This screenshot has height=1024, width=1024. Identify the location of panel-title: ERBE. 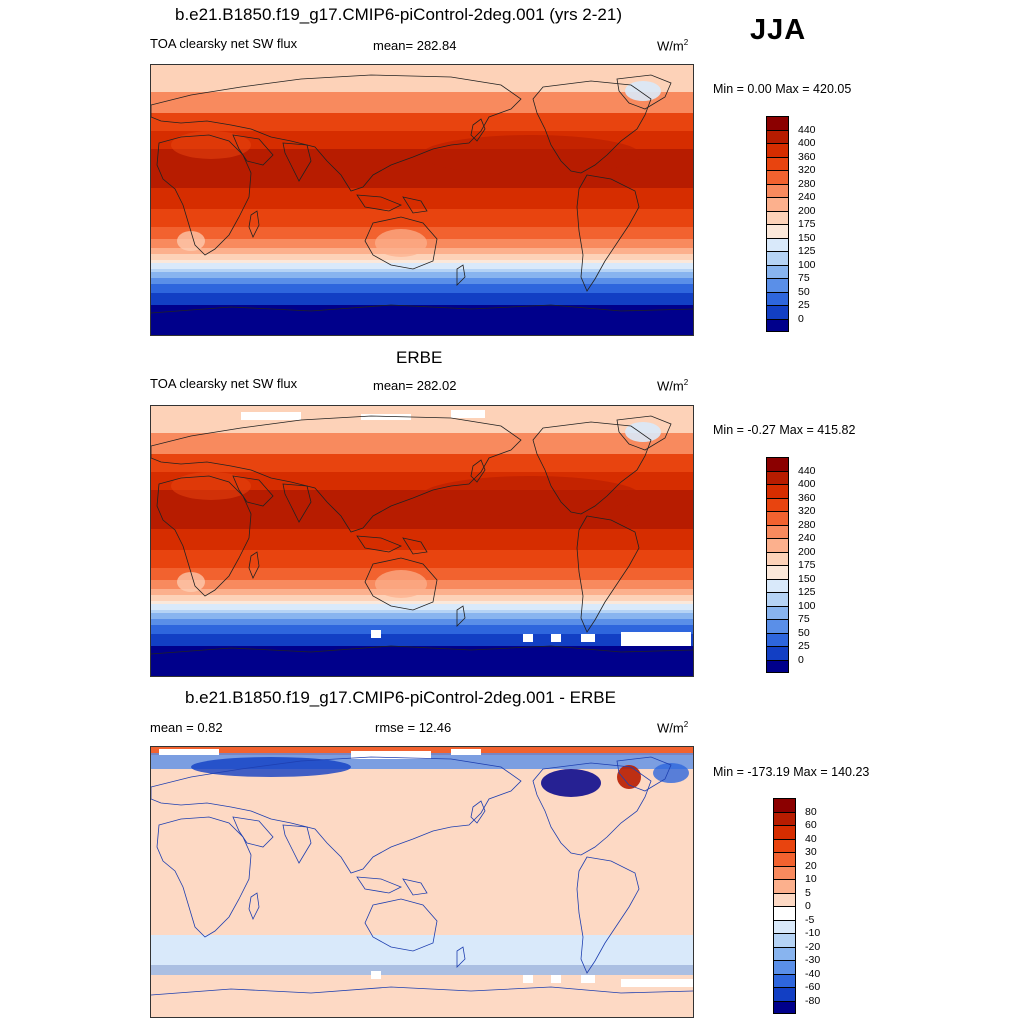
(419, 357).